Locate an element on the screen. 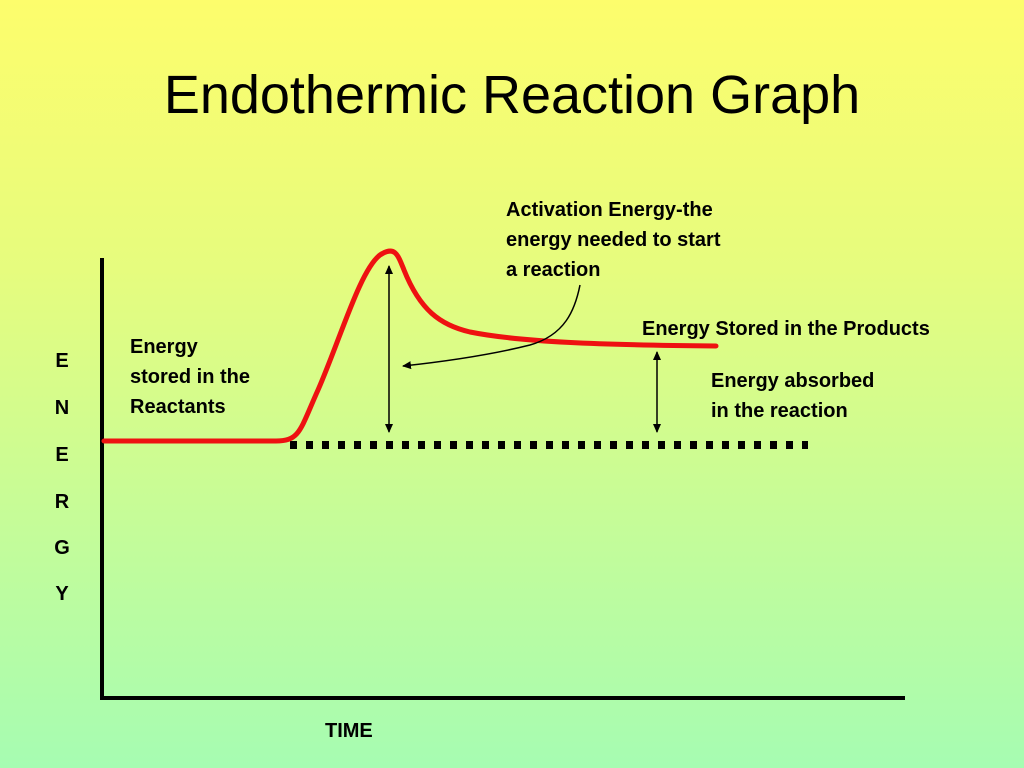 The image size is (1024, 768). y-axis-letter-4: R is located at coordinates (62, 502).